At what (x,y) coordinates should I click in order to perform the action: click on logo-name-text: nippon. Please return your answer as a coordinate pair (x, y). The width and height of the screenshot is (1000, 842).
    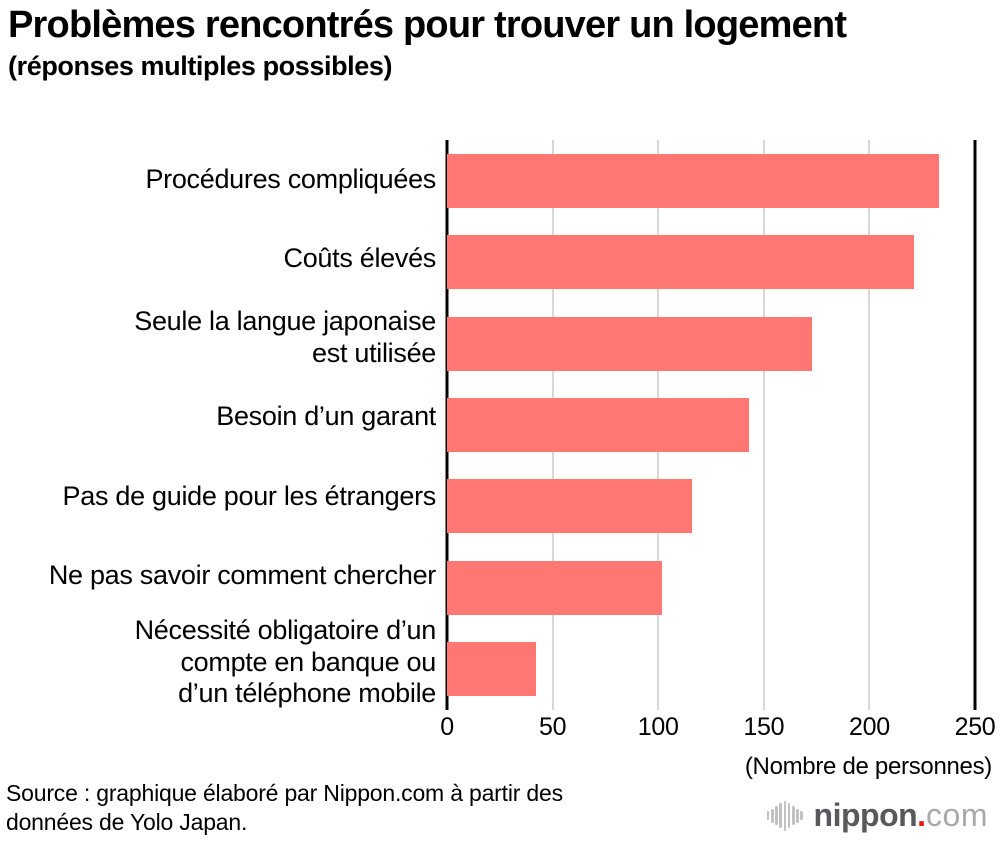
    Looking at the image, I should click on (865, 815).